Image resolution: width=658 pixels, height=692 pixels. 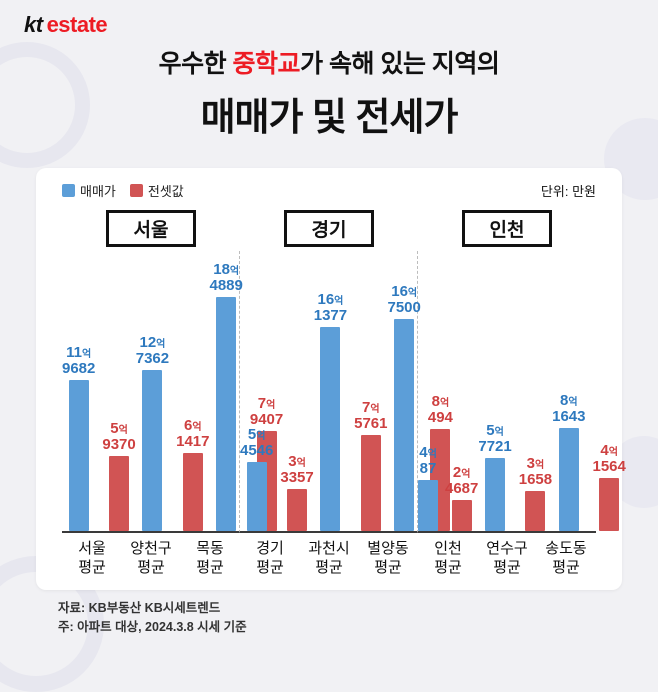 I want to click on bar-value-rest: 87, so click(x=428, y=468).